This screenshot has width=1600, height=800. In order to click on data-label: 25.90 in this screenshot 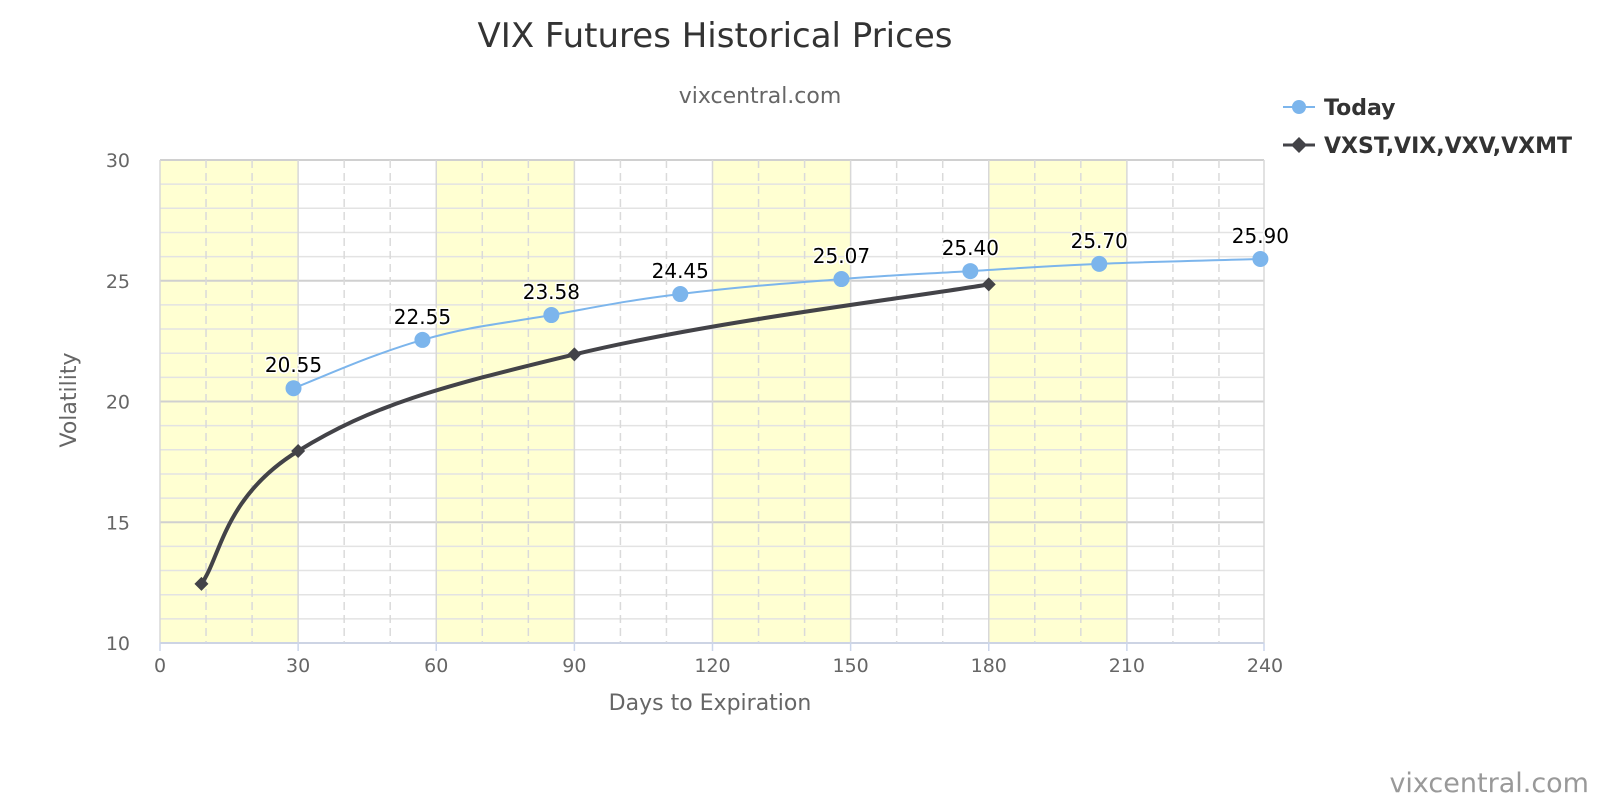, I will do `click(1260, 236)`.